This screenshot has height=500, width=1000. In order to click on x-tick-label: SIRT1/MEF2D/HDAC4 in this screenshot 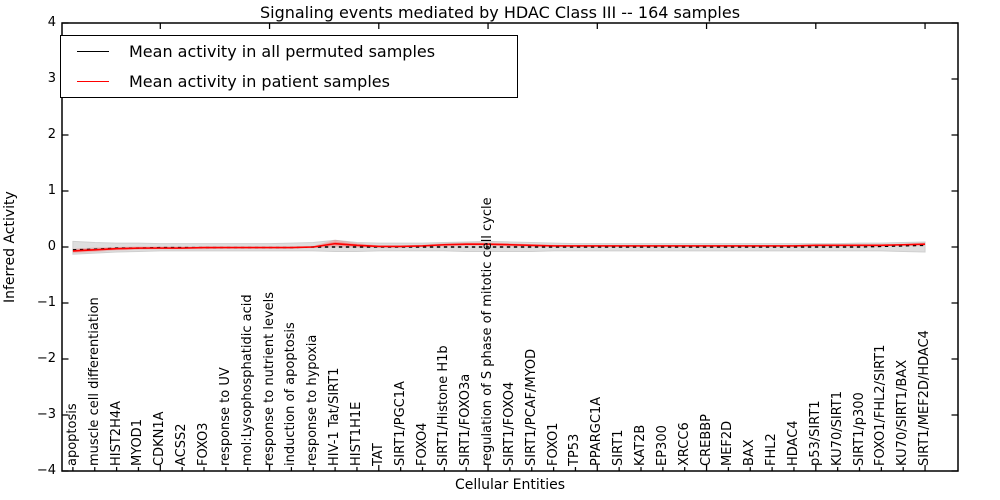, I will do `click(925, 398)`.